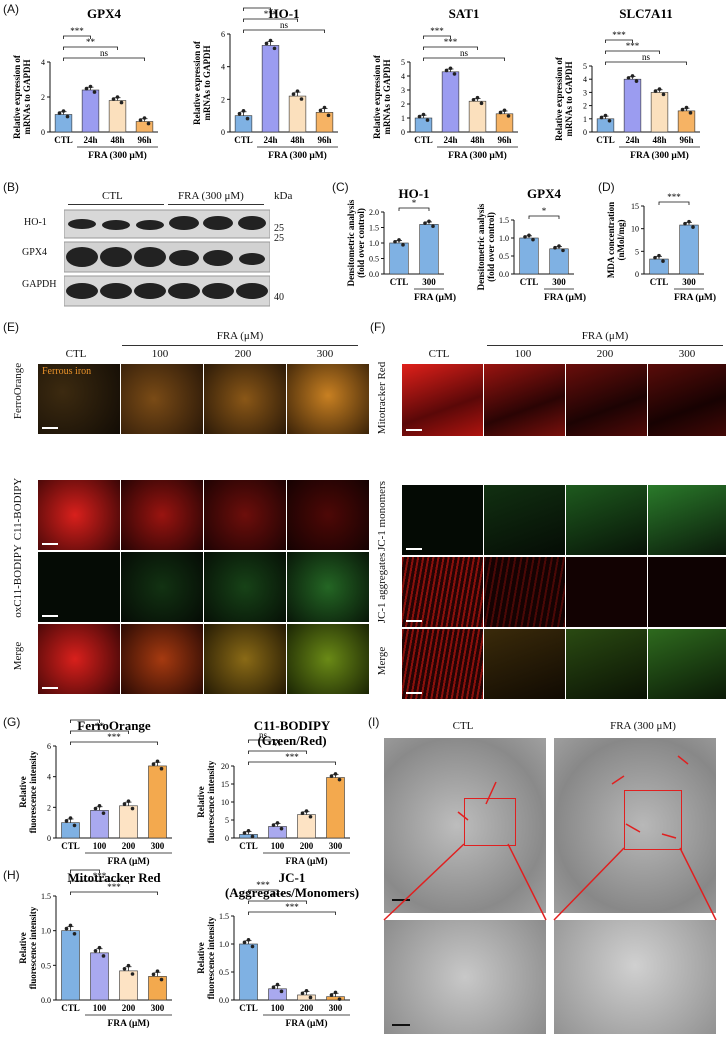  Describe the element at coordinates (643, 726) in the screenshot. I see `tem-col-fra: FRA (300 μM)` at that location.